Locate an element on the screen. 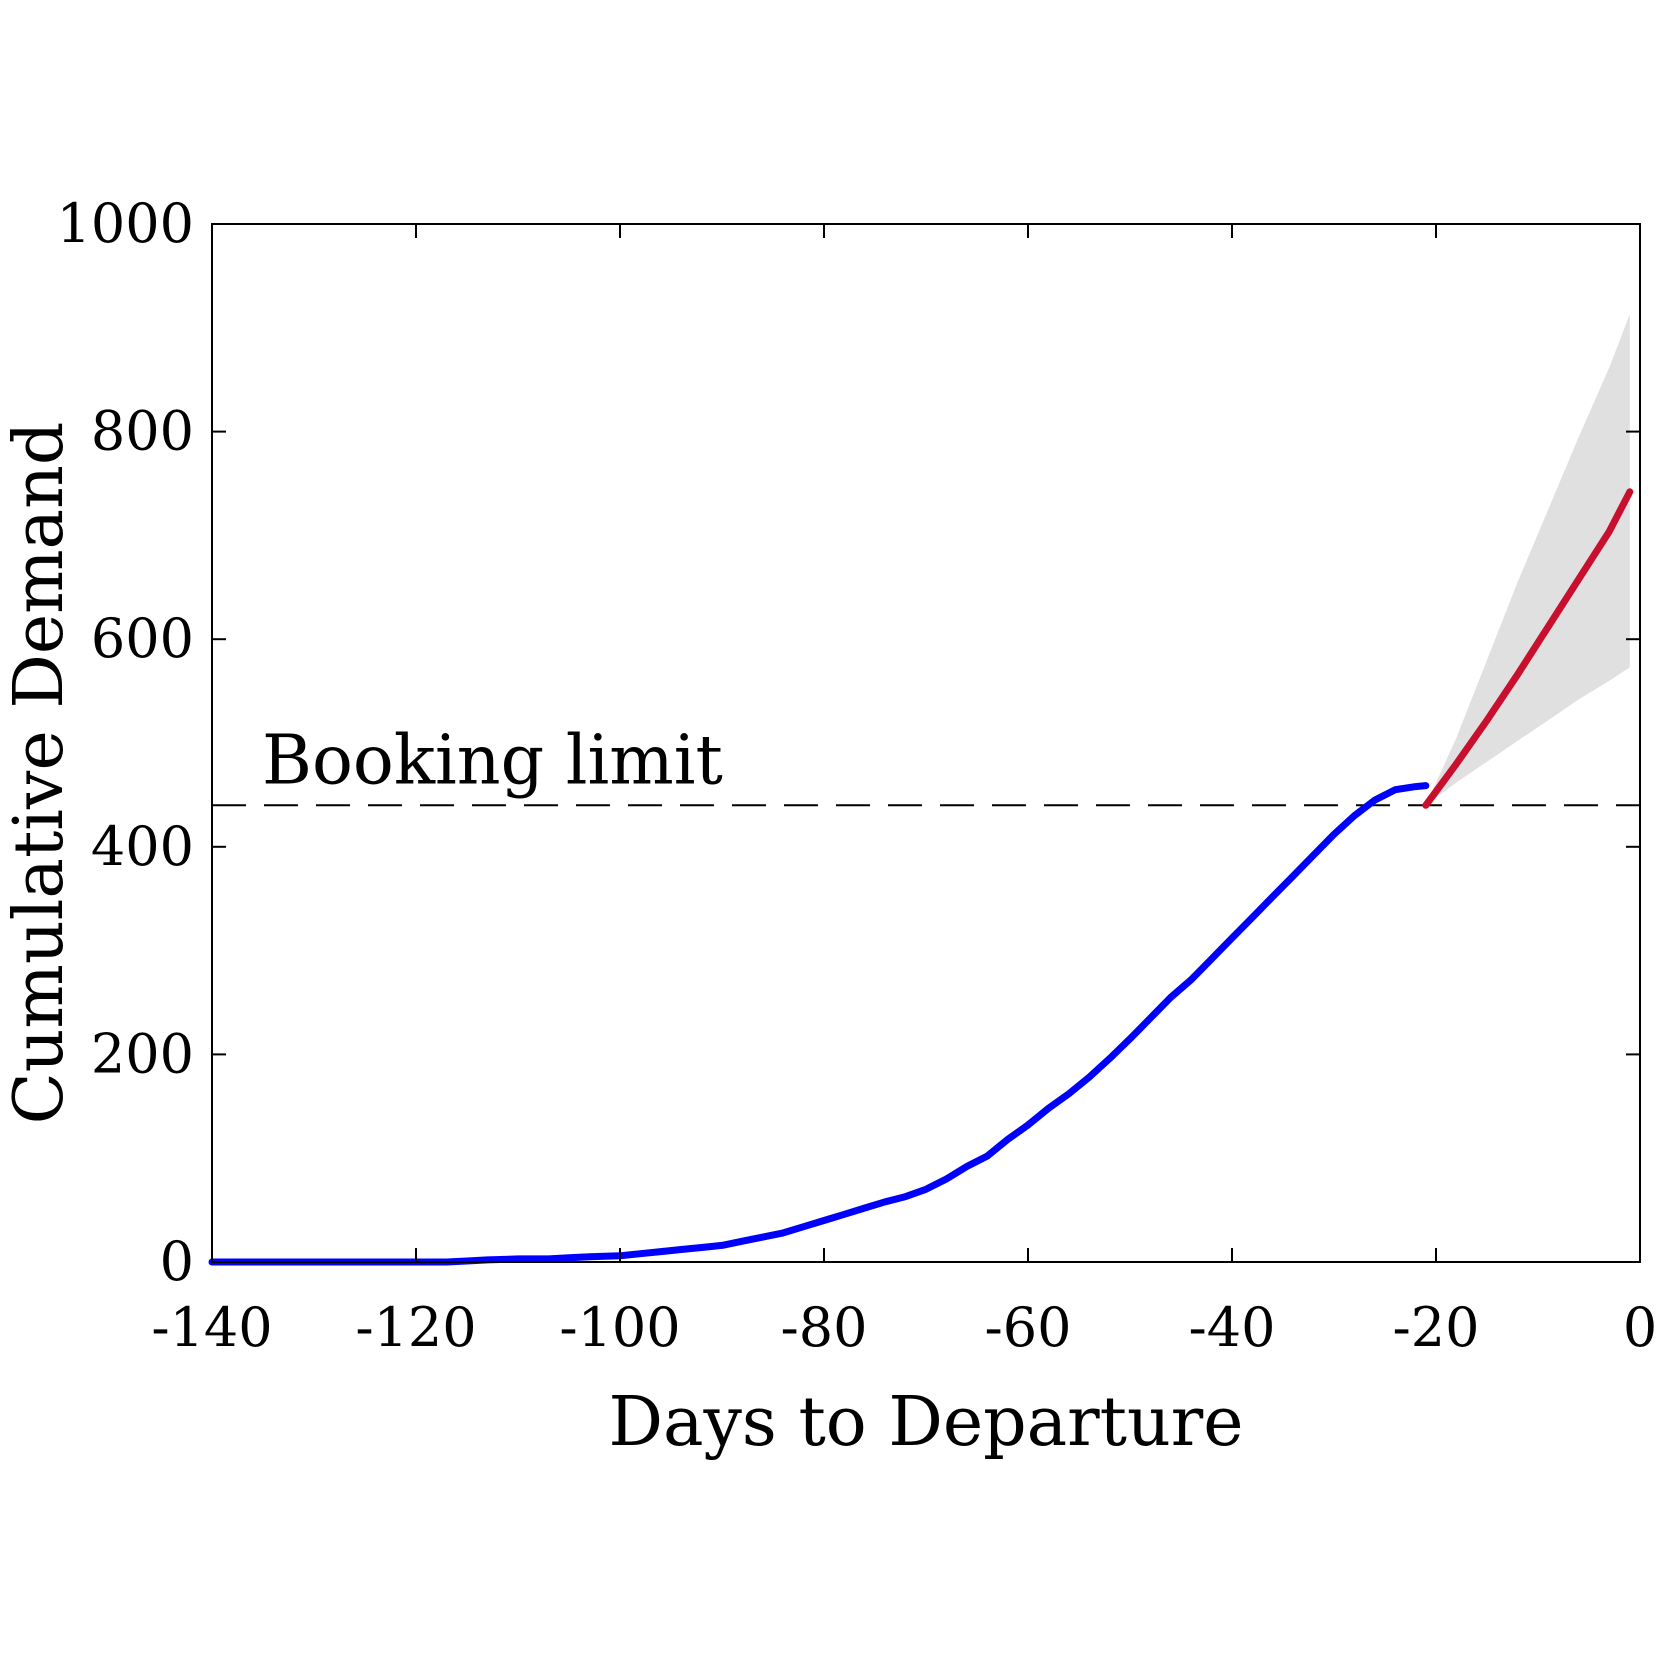 This screenshot has width=1666, height=1666. x-tick-label: -100 is located at coordinates (619, 1327).